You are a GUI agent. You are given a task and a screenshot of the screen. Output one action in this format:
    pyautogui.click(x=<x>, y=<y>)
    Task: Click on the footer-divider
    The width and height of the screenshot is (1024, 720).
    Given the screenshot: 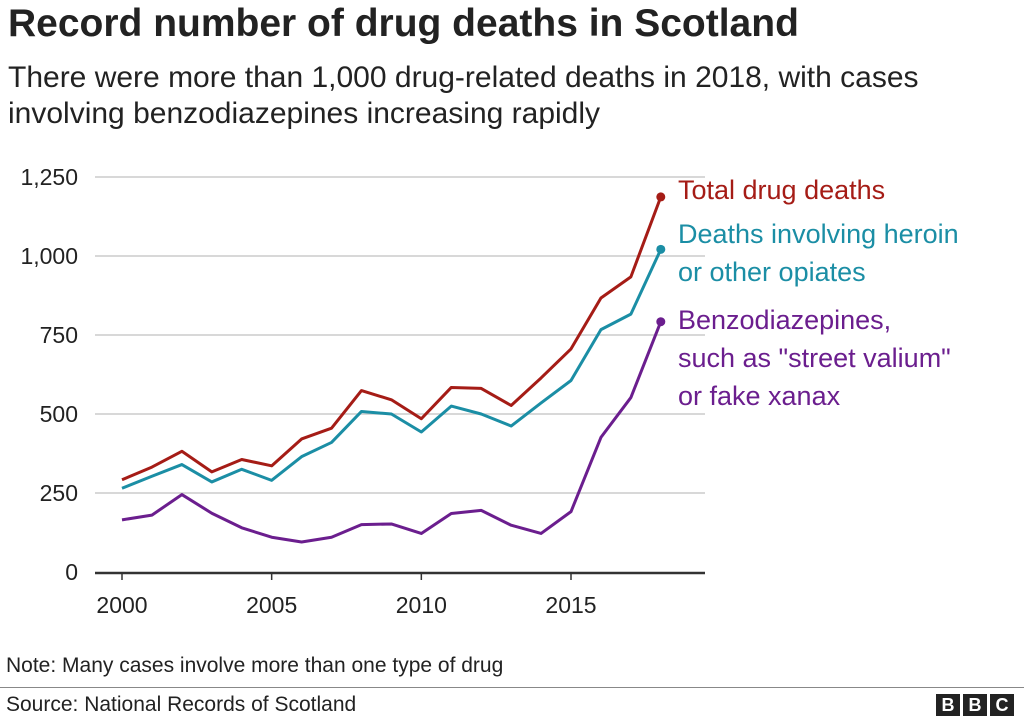 What is the action you would take?
    pyautogui.click(x=512, y=687)
    